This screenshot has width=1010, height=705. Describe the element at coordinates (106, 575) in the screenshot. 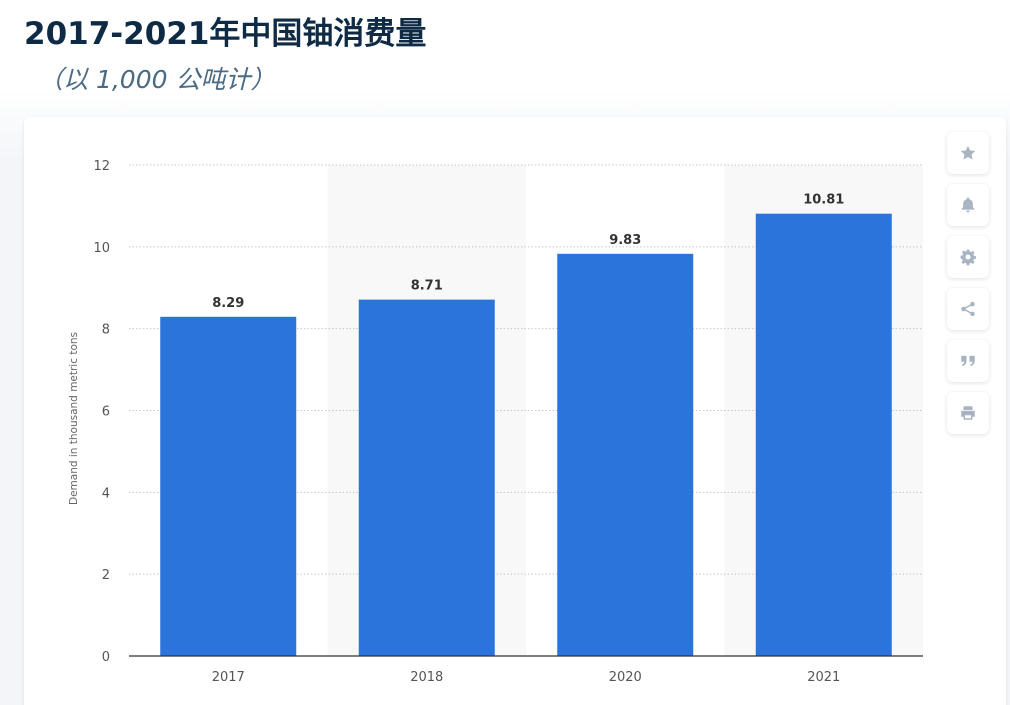

I see `y-tick-label: 2` at that location.